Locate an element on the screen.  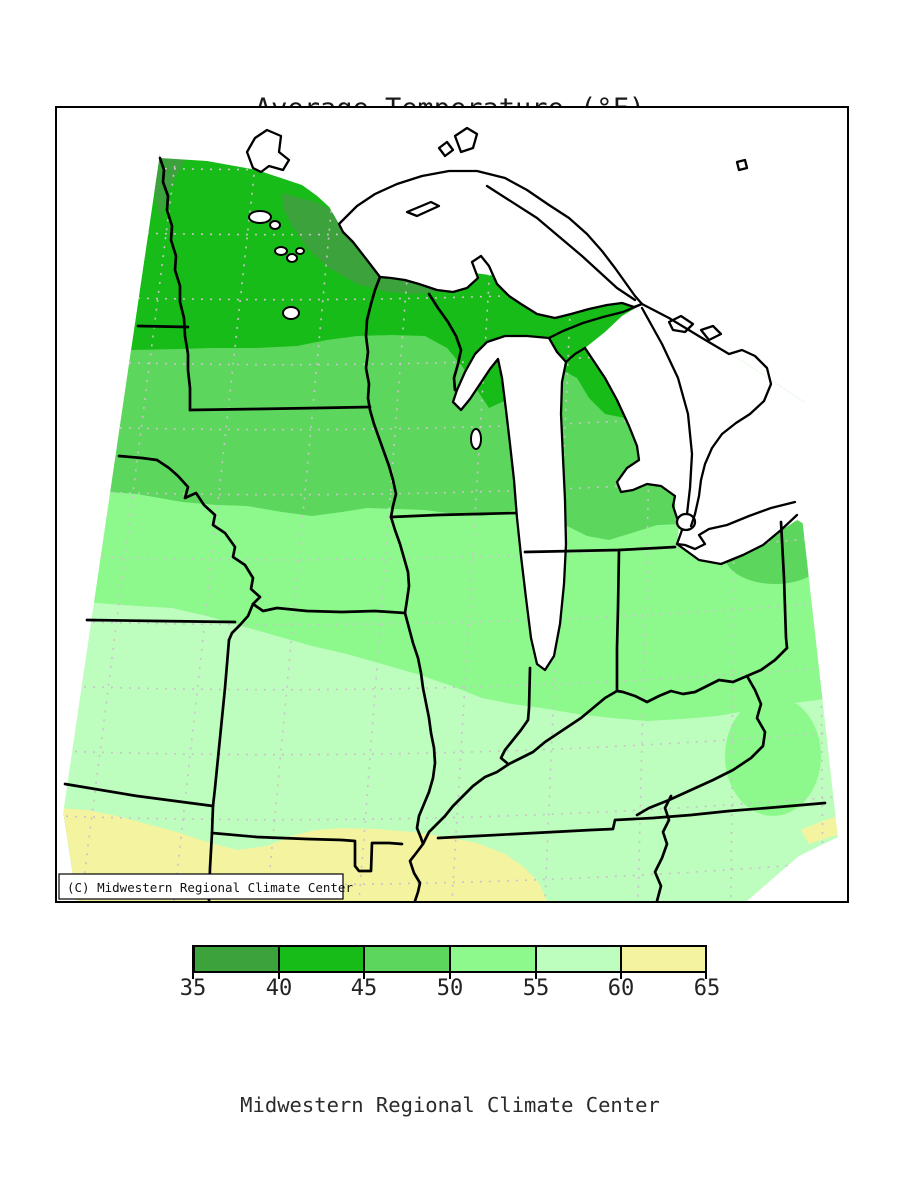
st-joseph-island is located at coordinates (681, 324).